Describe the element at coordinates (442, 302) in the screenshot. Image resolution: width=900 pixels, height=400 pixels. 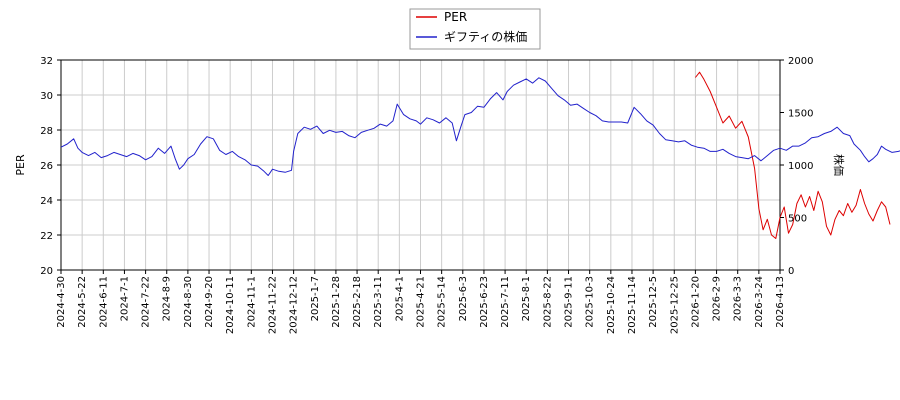
I see `x-tick-label: 2025-5-14` at that location.